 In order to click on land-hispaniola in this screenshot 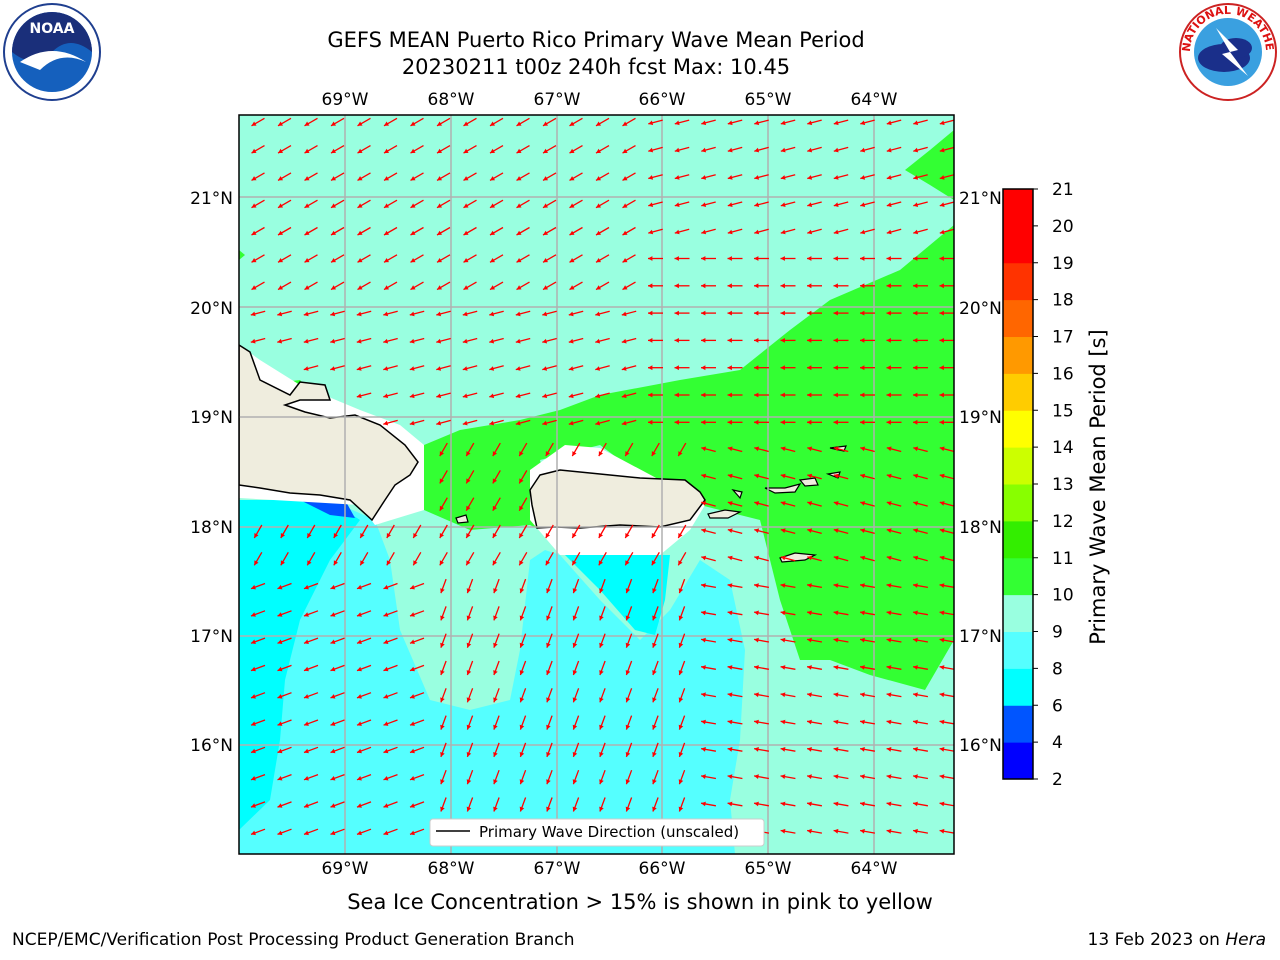, I will do `click(329, 433)`.